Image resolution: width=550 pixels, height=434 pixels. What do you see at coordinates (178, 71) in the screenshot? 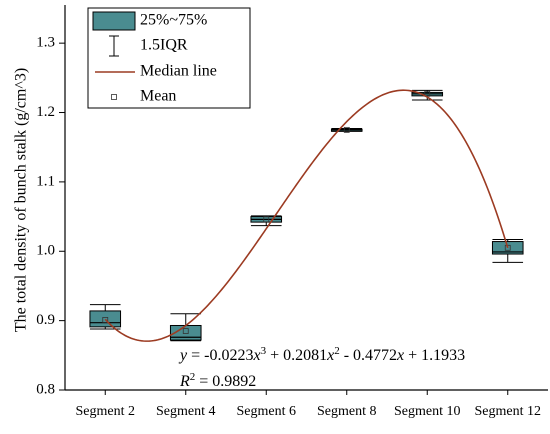
I see `legend-label: Median line` at bounding box center [178, 71].